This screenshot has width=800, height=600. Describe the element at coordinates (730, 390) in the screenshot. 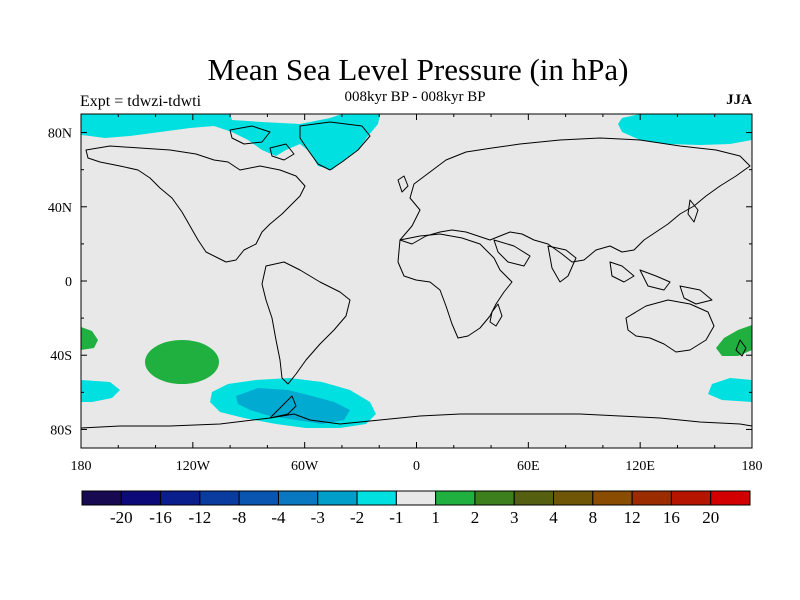

I see `anomaly-region-southern-ocean-right-low` at that location.